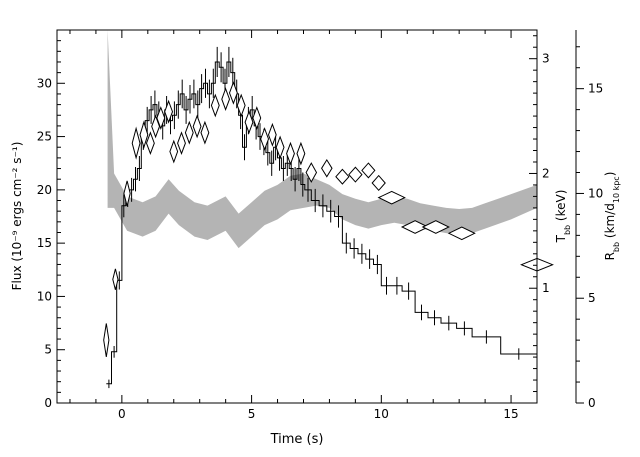 Image resolution: width=640 pixels, height=457 pixels. Describe the element at coordinates (592, 403) in the screenshot. I see `radius-tick-label: 0` at that location.